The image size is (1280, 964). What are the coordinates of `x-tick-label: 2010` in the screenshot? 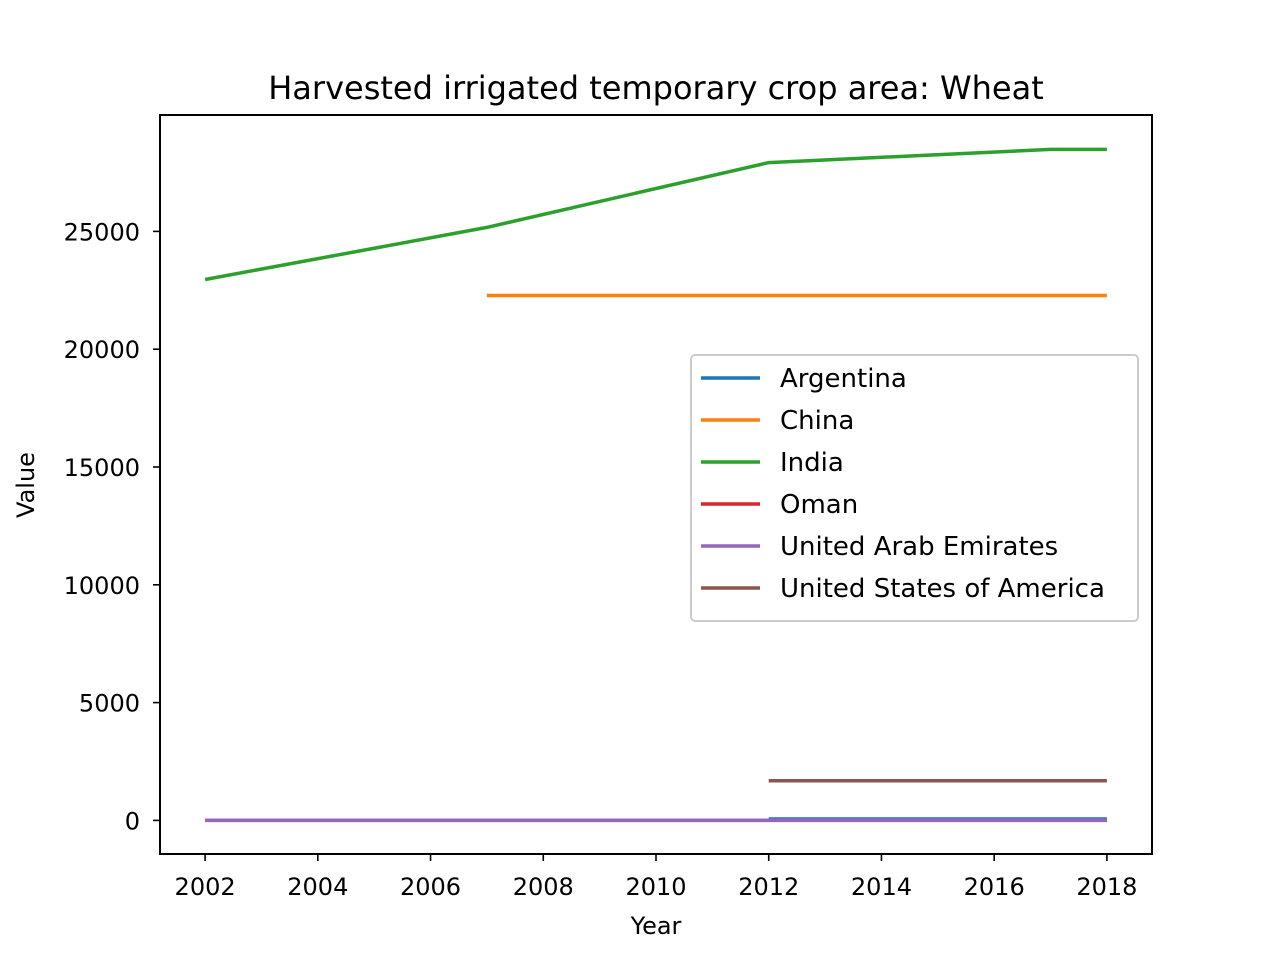 It's located at (655, 887).